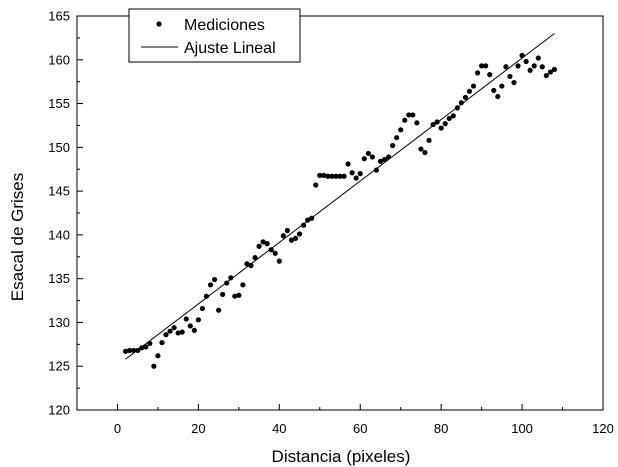  What do you see at coordinates (224, 25) in the screenshot?
I see `legend-label-mediciones: Mediciones` at bounding box center [224, 25].